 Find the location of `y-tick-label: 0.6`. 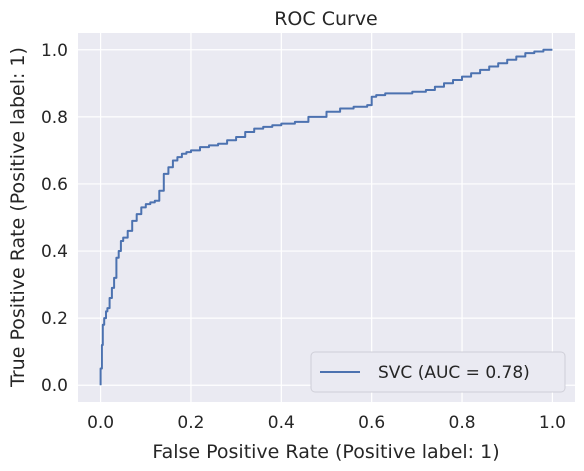

y-tick-label: 0.6 is located at coordinates (54, 185).